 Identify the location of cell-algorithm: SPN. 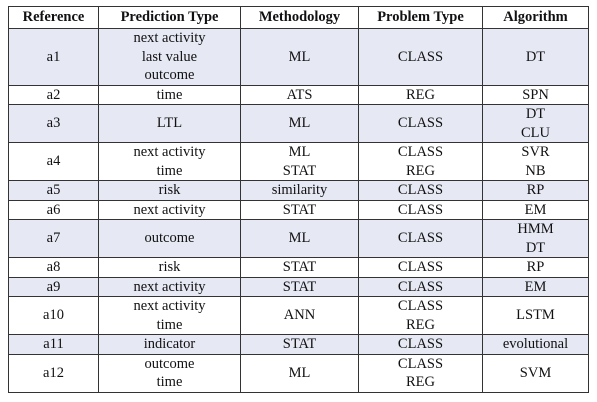
(535, 94).